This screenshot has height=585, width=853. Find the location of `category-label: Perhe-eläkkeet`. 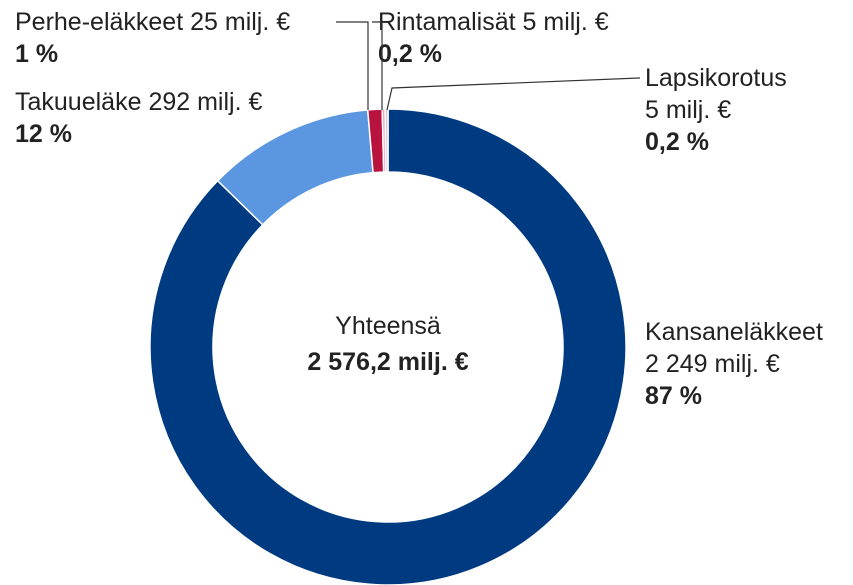

category-label: Perhe-eläkkeet is located at coordinates (99, 22).